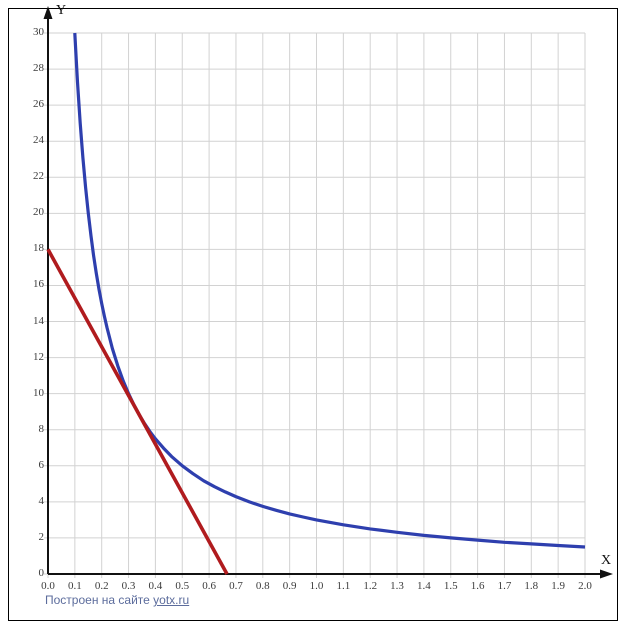 The width and height of the screenshot is (627, 630). What do you see at coordinates (48, 586) in the screenshot?
I see `x-tick-label: 0.0` at bounding box center [48, 586].